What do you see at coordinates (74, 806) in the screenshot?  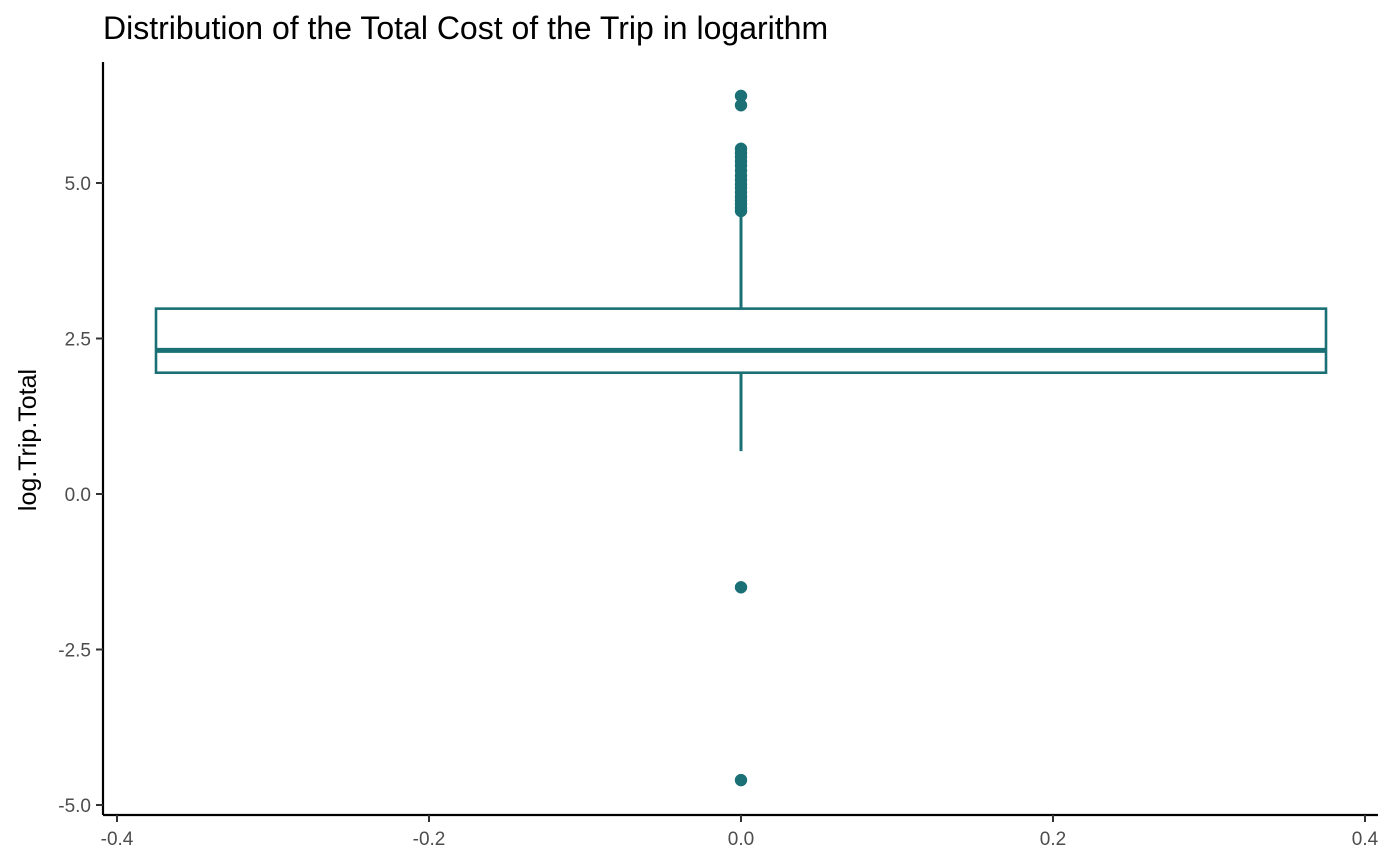 I see `y-tick-label: -5.0` at bounding box center [74, 806].